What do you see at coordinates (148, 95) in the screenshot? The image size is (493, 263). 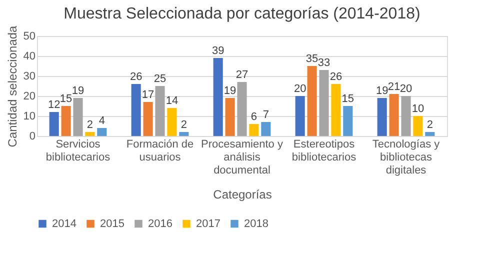 I see `data-label: 17` at bounding box center [148, 95].